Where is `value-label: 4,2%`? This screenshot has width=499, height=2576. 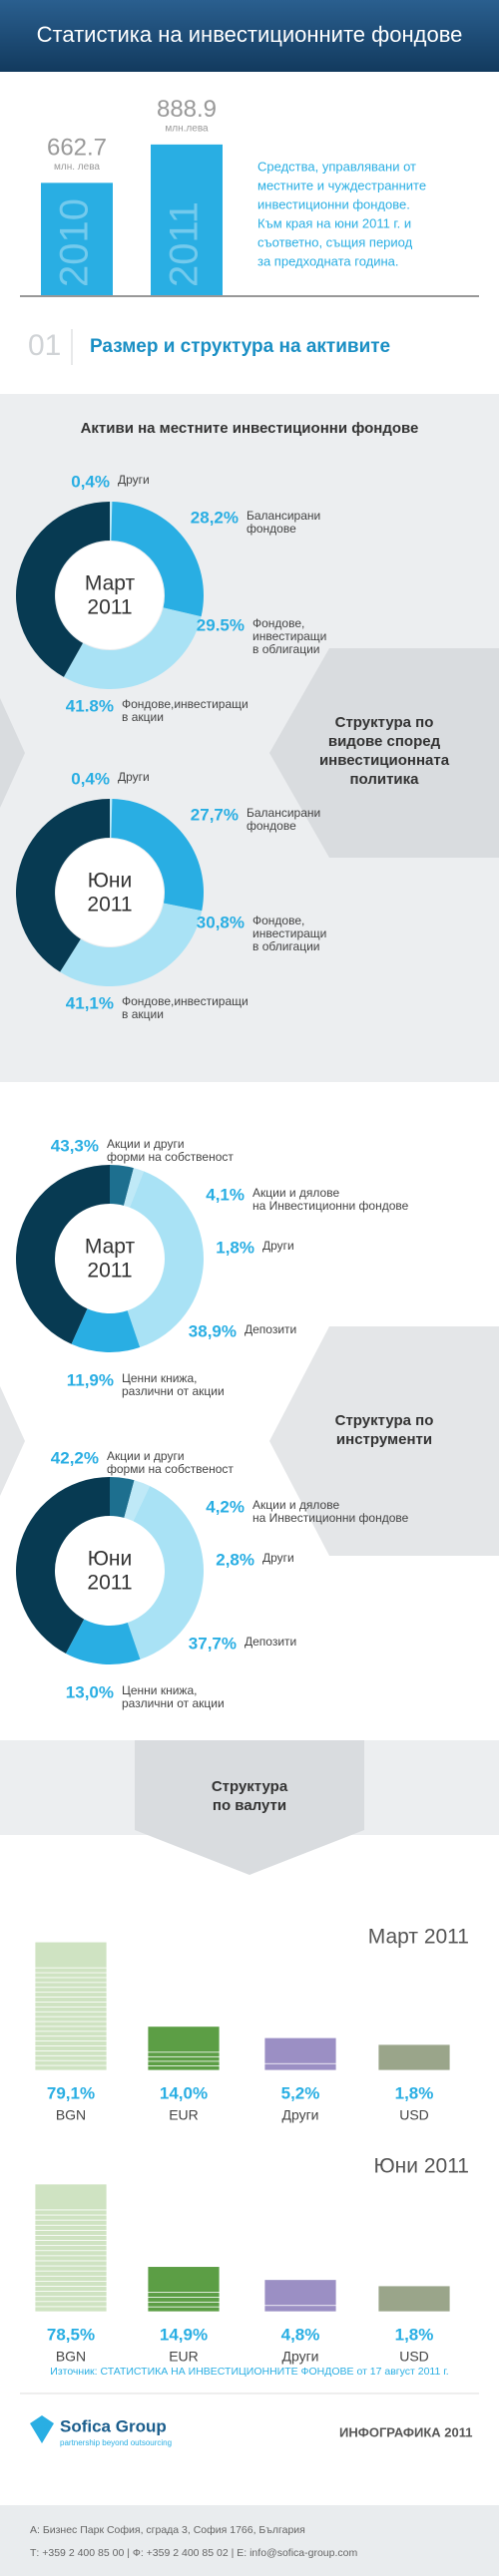 value-label: 4,2% is located at coordinates (225, 1506).